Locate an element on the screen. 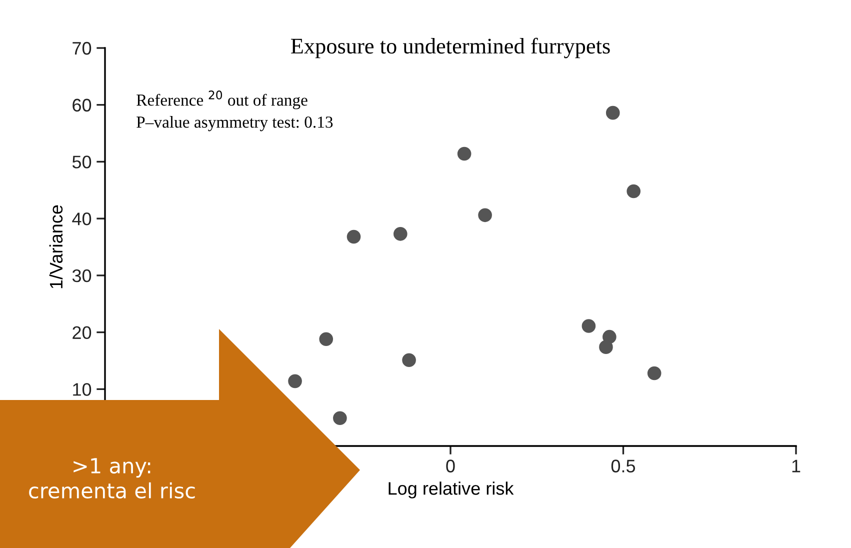 Image resolution: width=851 pixels, height=548 pixels. annotation: P–value asymmetry test: 0.13 is located at coordinates (234, 124).